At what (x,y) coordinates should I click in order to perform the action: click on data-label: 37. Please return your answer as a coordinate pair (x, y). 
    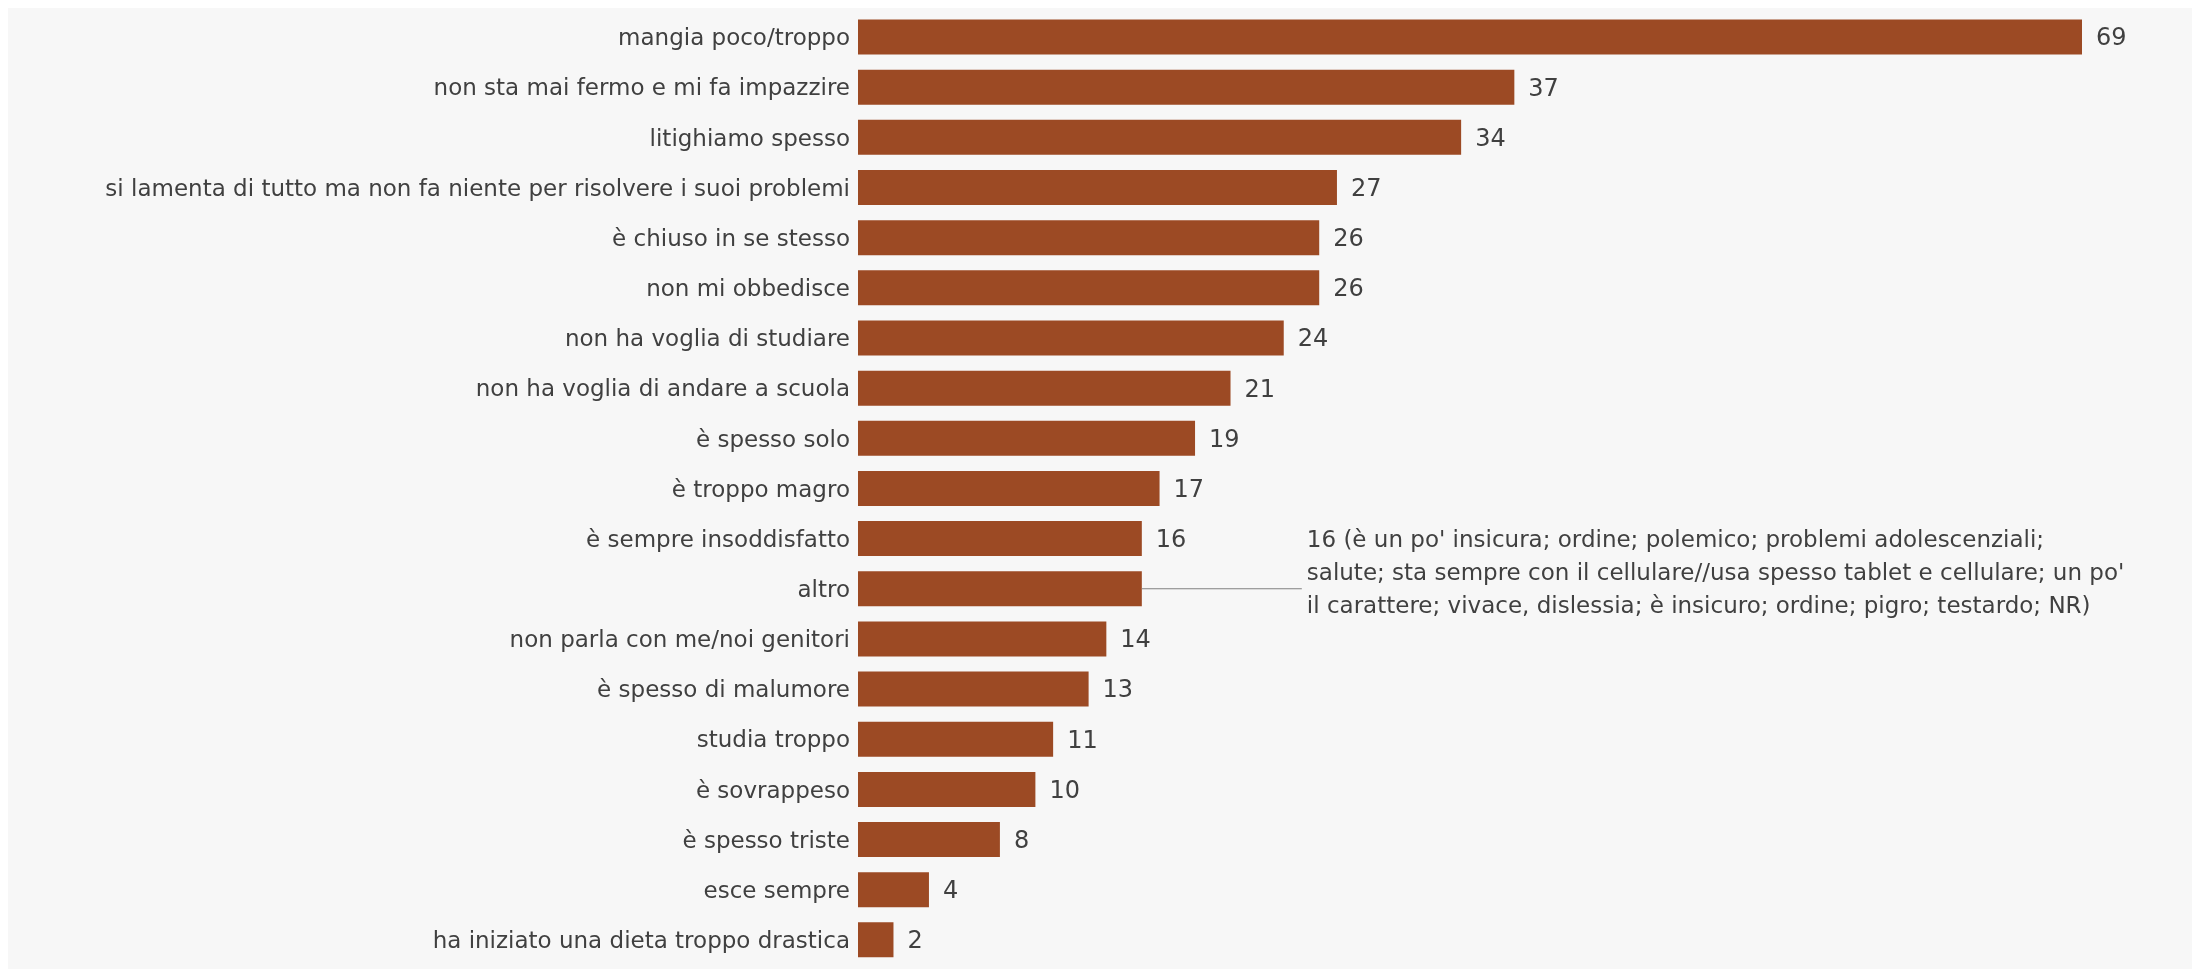
    Looking at the image, I should click on (1543, 87).